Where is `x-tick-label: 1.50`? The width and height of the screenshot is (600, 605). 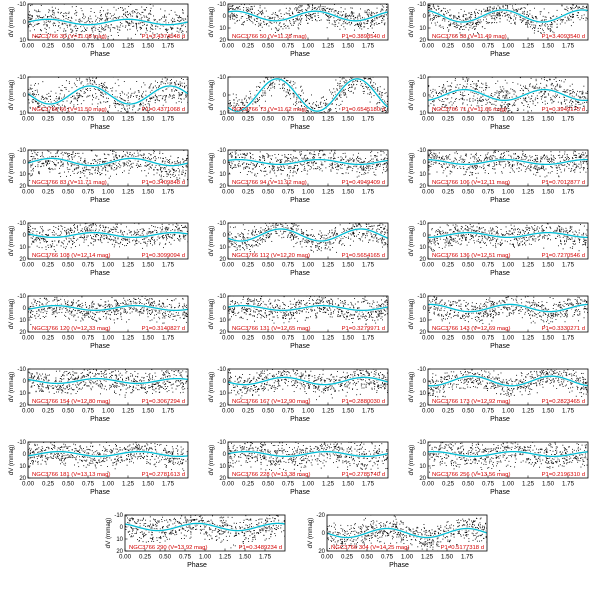 x-tick-label: 1.50 is located at coordinates (148, 46).